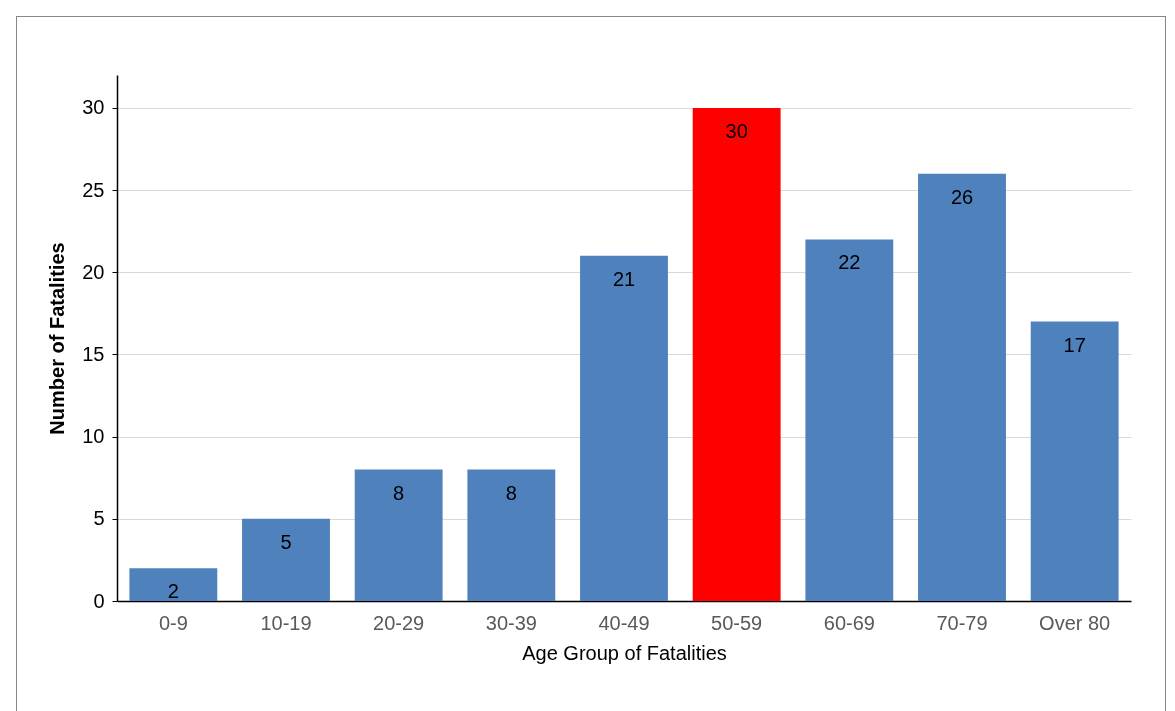 The width and height of the screenshot is (1175, 711). What do you see at coordinates (849, 262) in the screenshot?
I see `data-label: 22` at bounding box center [849, 262].